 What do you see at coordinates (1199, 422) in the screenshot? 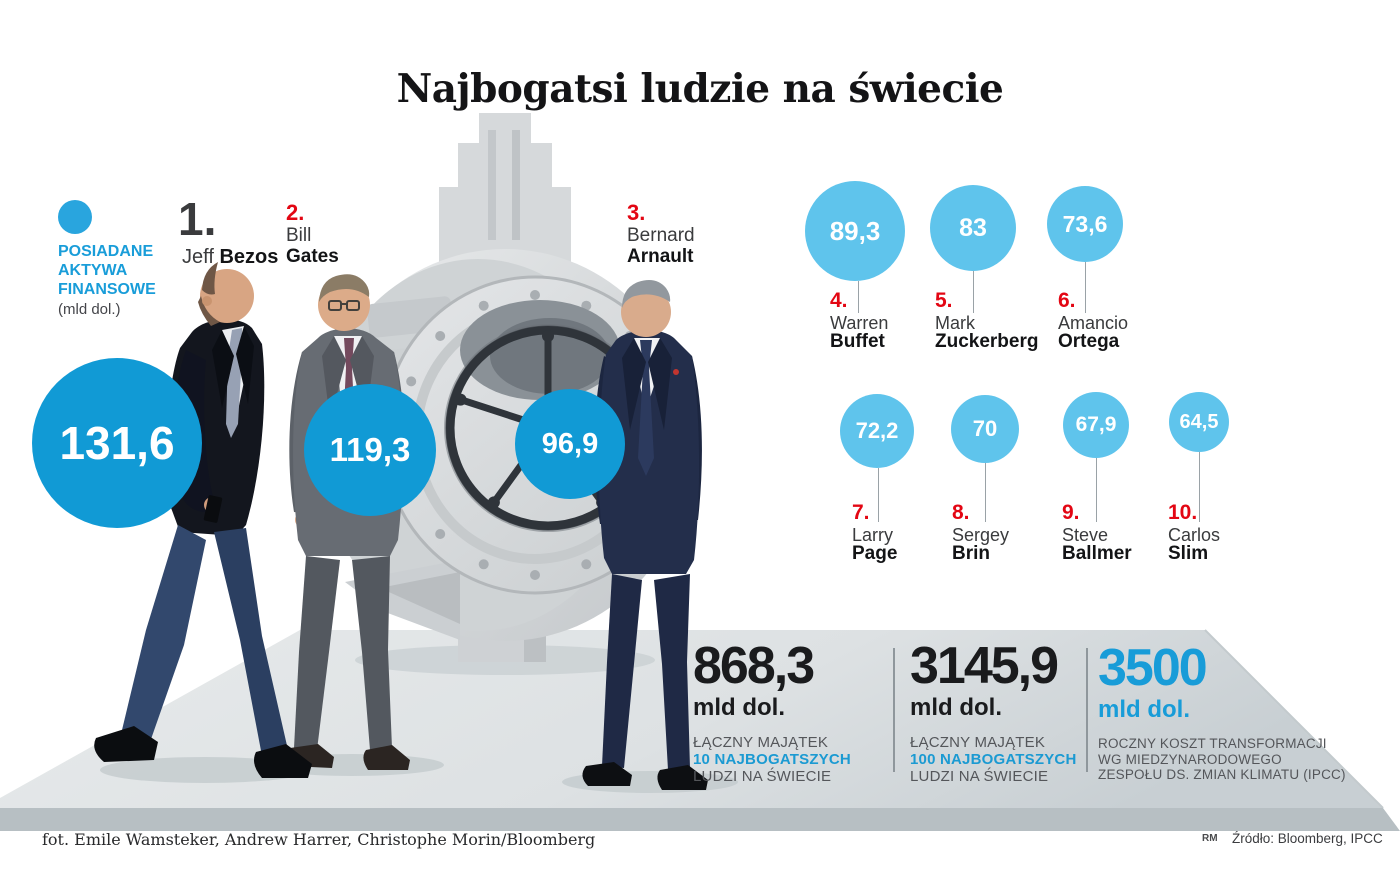
I see `bubble-slim: 64,5` at bounding box center [1199, 422].